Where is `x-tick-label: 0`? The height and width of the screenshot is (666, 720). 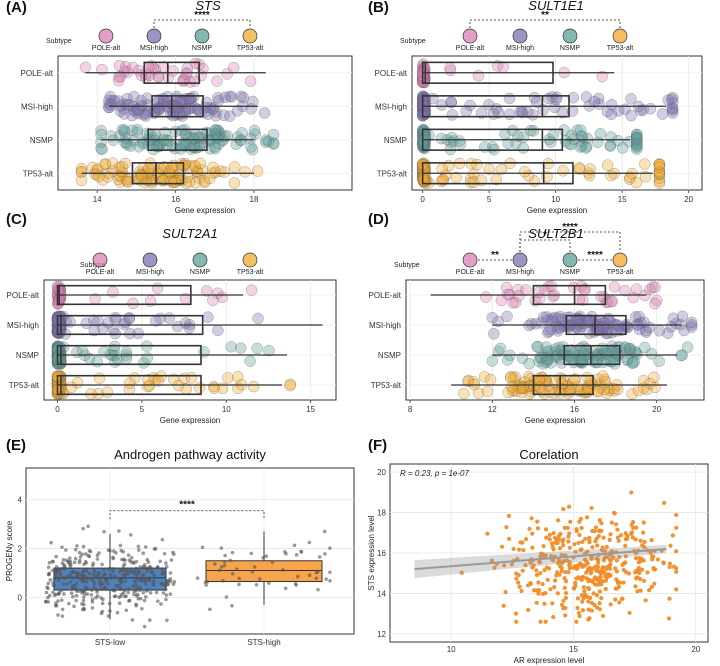 x-tick-label: 0 is located at coordinates (57, 409).